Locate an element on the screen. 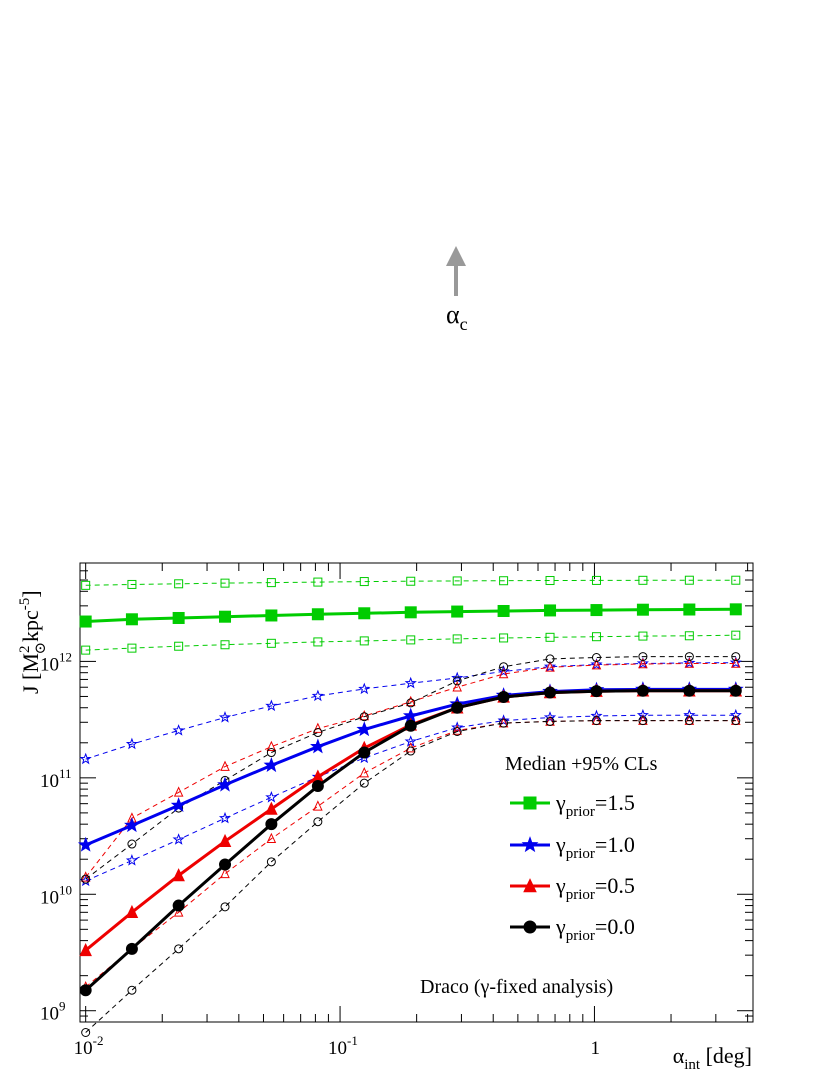 The width and height of the screenshot is (830, 1075). y-axis-title: J [M2⊙kpc-5] is located at coordinates (33, 642).